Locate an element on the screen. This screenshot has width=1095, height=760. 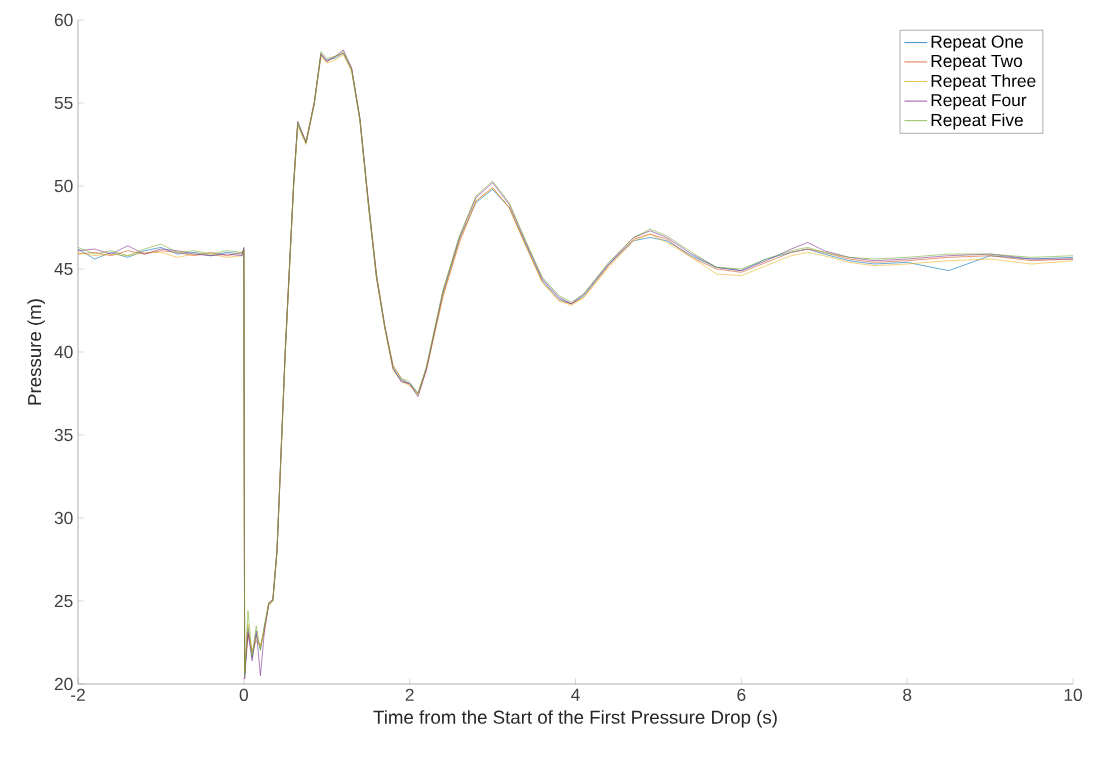
y-tick-label: 20 is located at coordinates (63, 684).